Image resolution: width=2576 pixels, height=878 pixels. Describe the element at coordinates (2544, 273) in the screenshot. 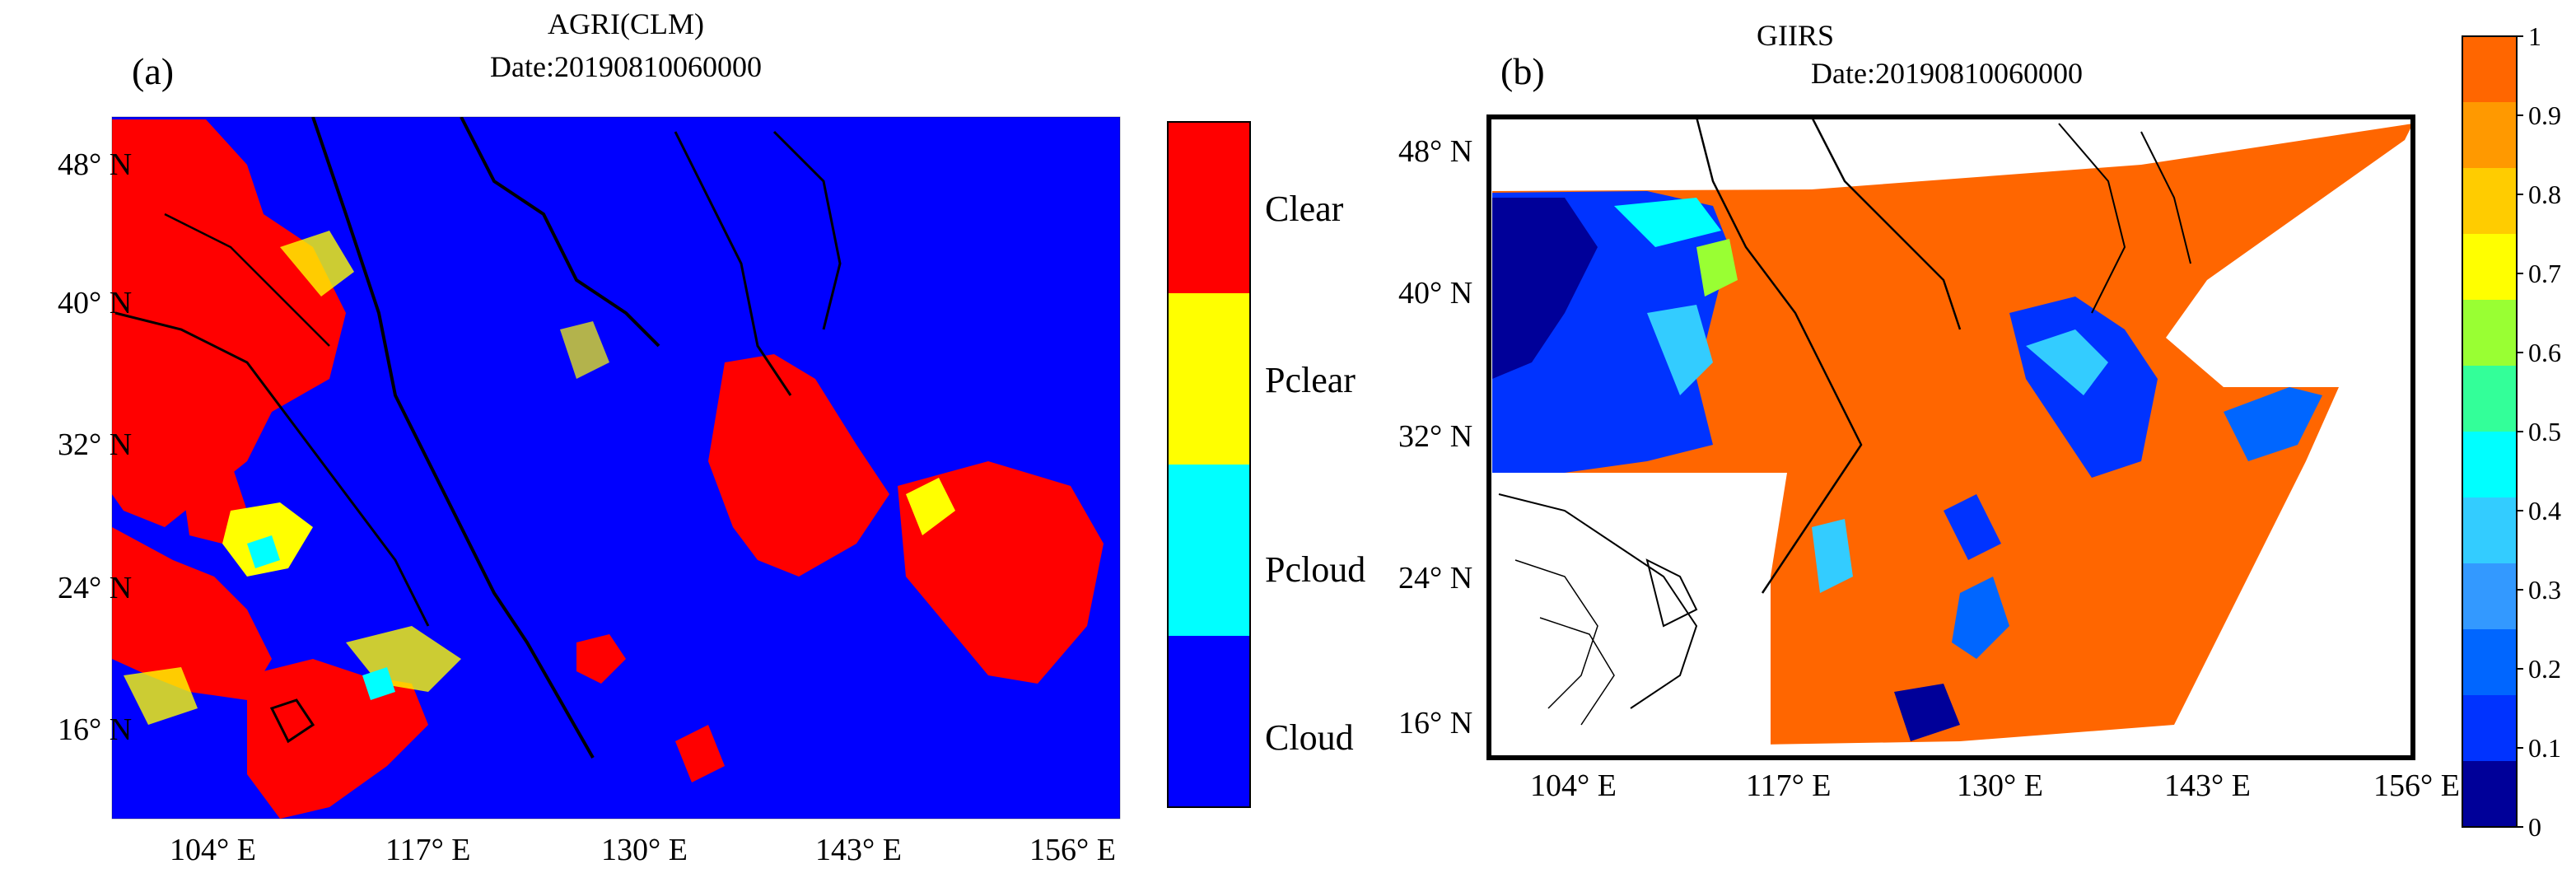

I see `colorbar-tick-label: 0.7` at that location.